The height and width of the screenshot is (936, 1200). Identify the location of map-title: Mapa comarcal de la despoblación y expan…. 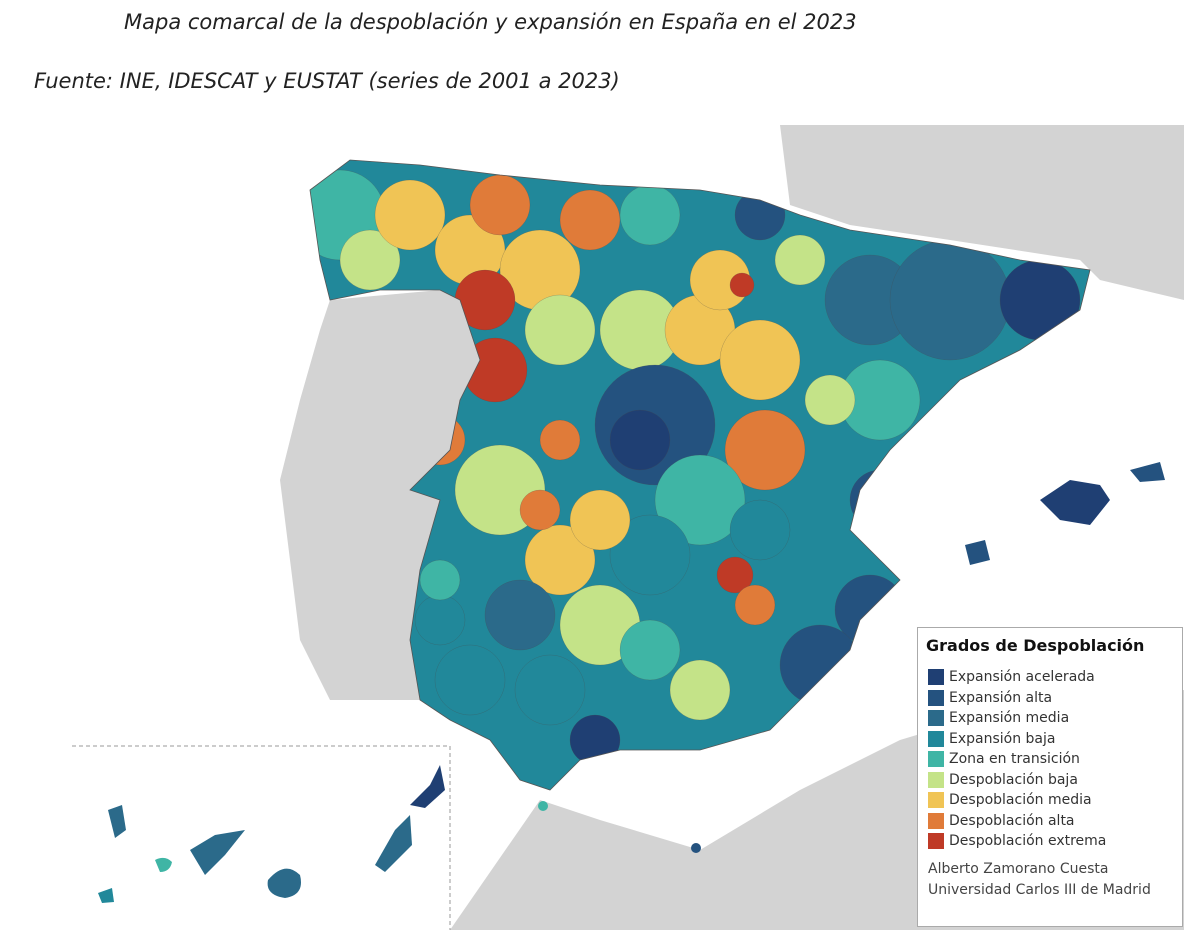
(490, 22).